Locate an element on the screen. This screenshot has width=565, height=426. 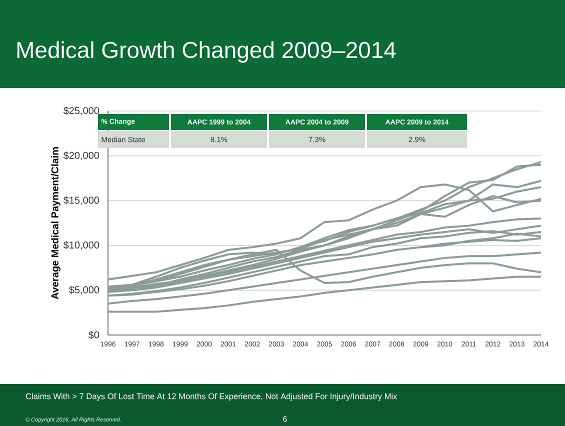
y-axis-title: Average Medical Payment/Claim is located at coordinates (55, 223).